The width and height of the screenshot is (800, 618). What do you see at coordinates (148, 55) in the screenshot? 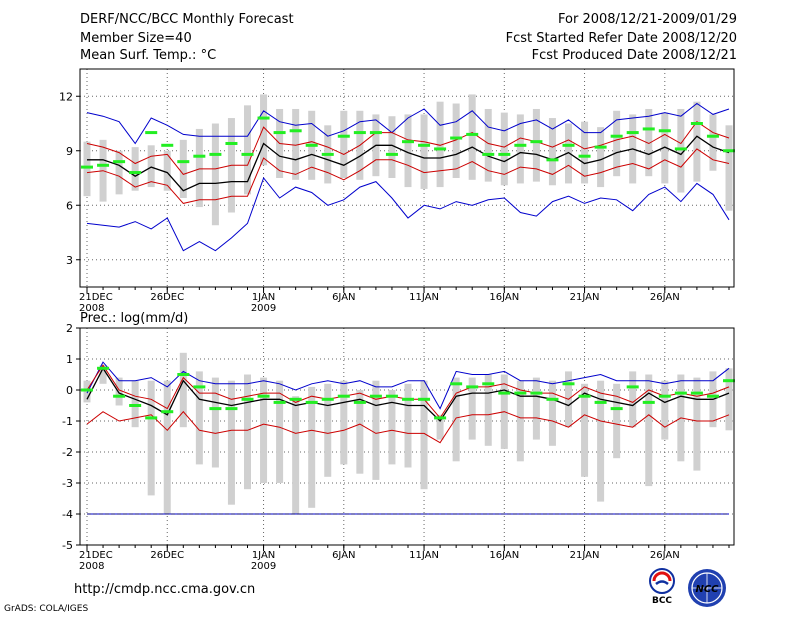
I see `temperature-panel-title: Mean Surf. Temp.: °C` at bounding box center [148, 55].